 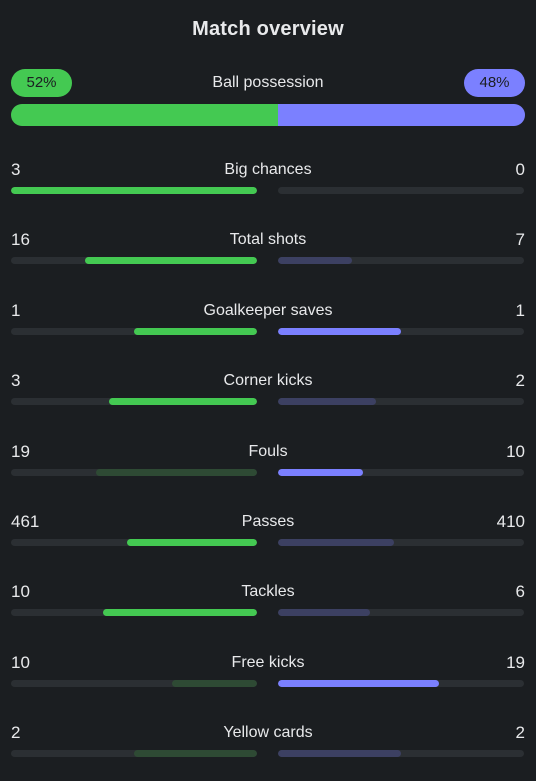 What do you see at coordinates (268, 250) in the screenshot?
I see `stat-row: 16 Total shots 7` at bounding box center [268, 250].